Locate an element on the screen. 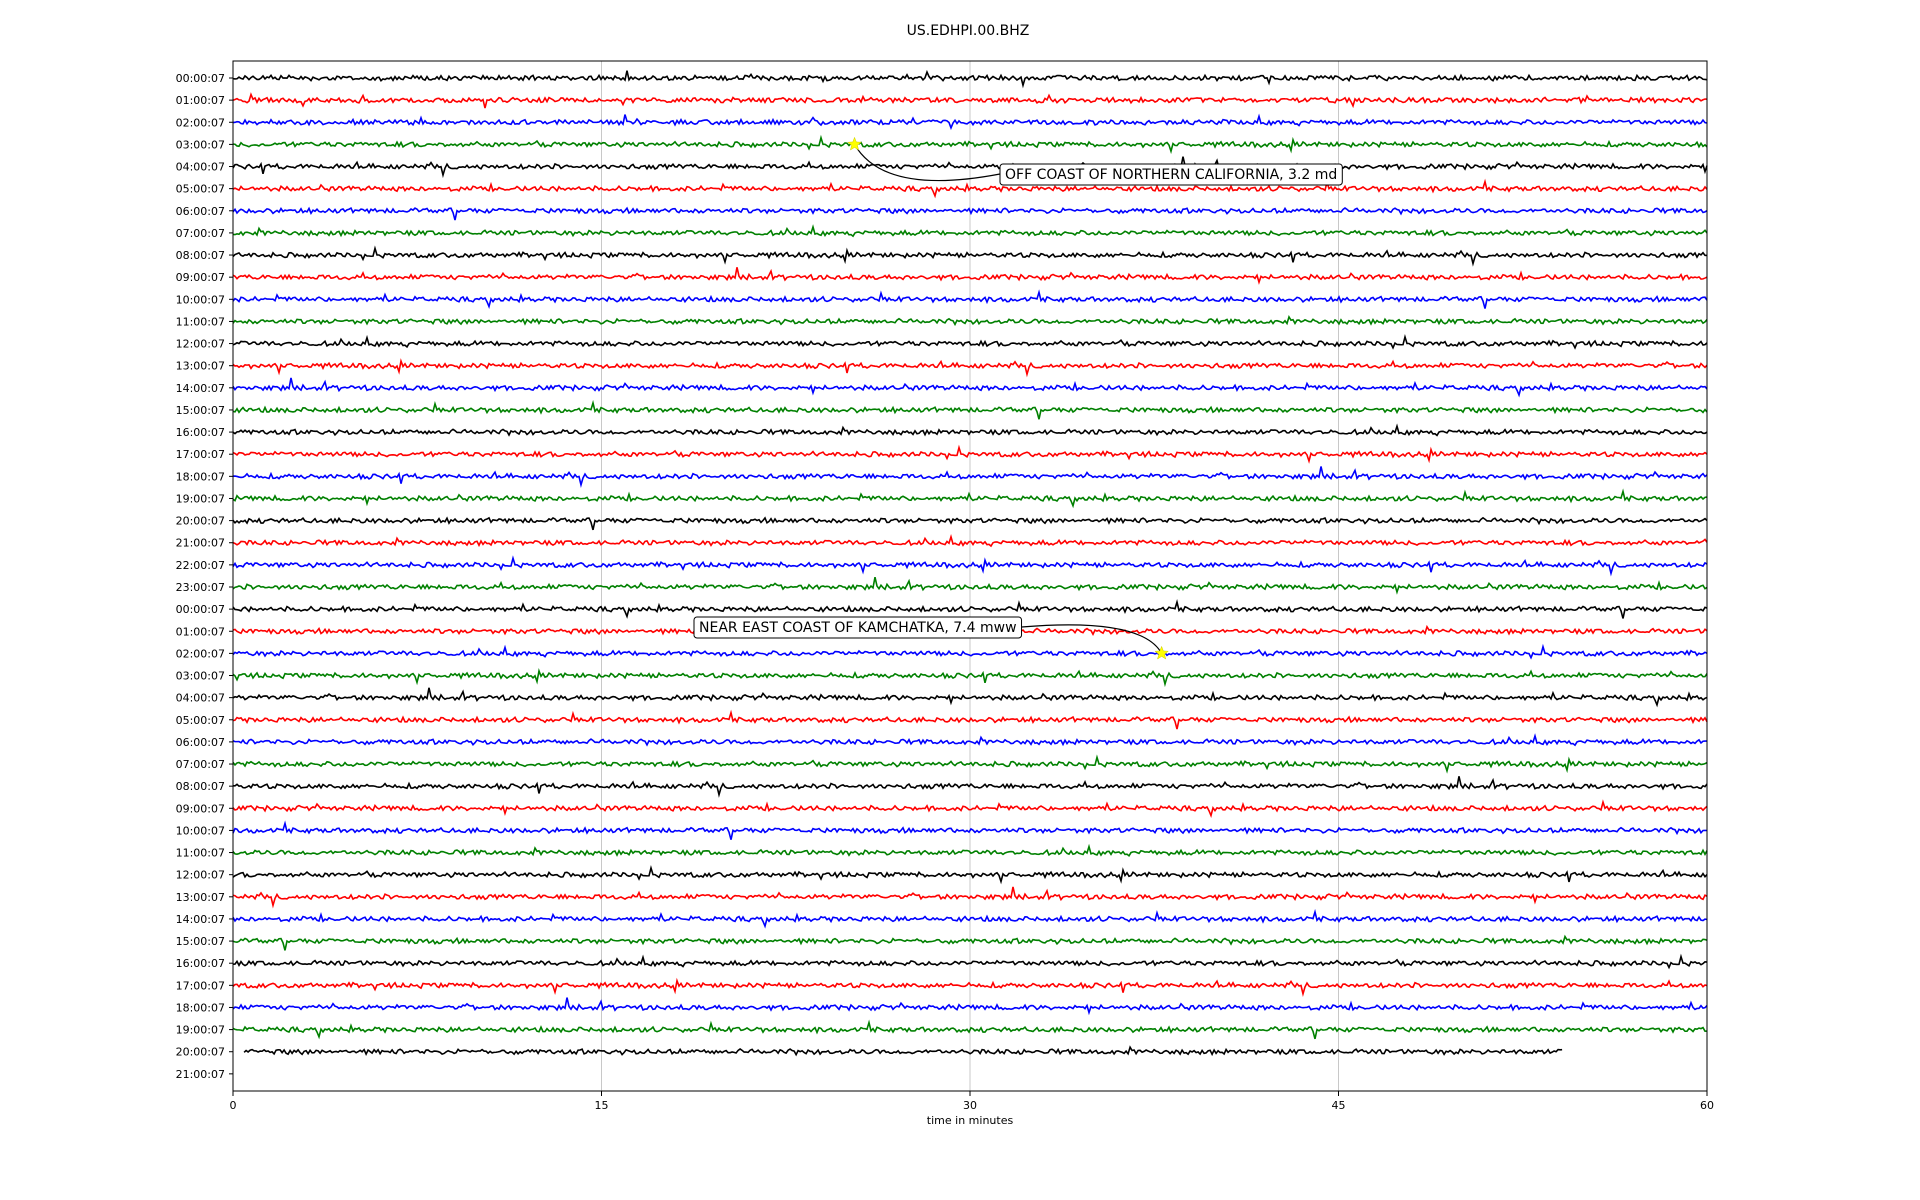  event-annotation-1: NEAR EAST COAST OF KAMCHATKA, 7.4 mww is located at coordinates (931, 638).